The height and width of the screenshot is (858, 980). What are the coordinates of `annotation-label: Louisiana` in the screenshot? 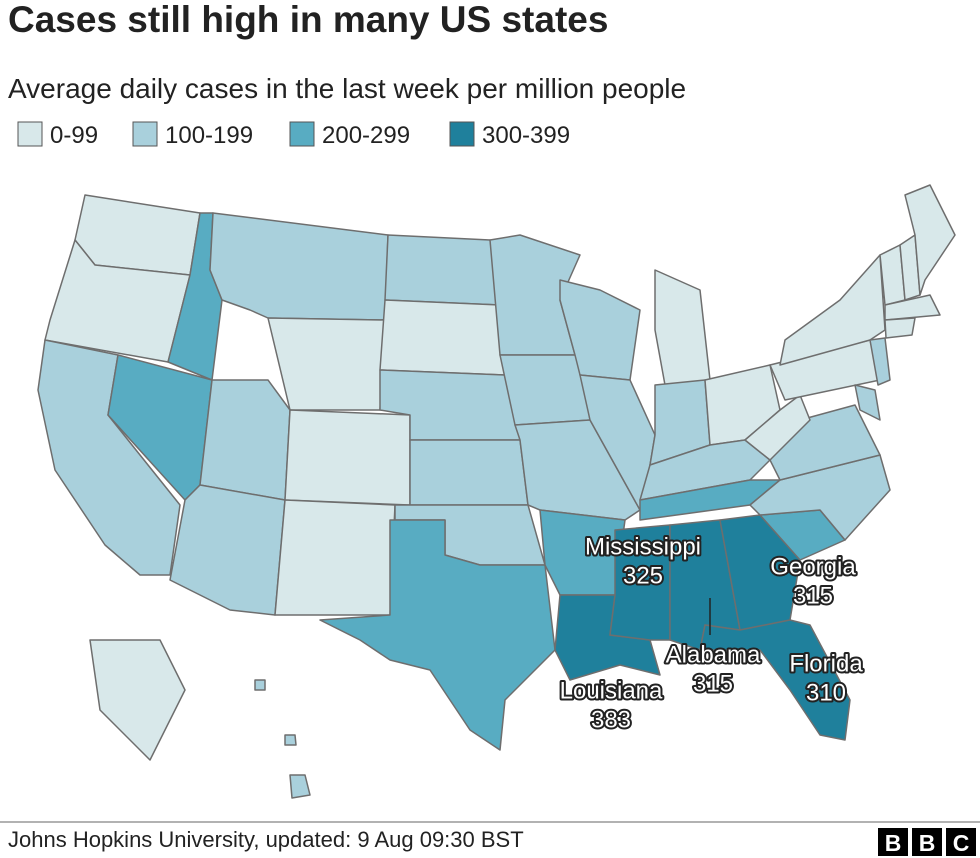 It's located at (611, 690).